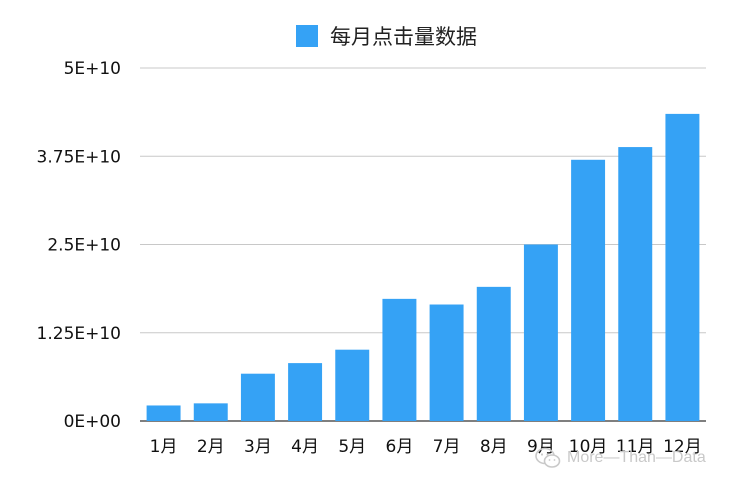 Image resolution: width=751 pixels, height=492 pixels. I want to click on y-tick-label: 1.25E+10, so click(79, 334).